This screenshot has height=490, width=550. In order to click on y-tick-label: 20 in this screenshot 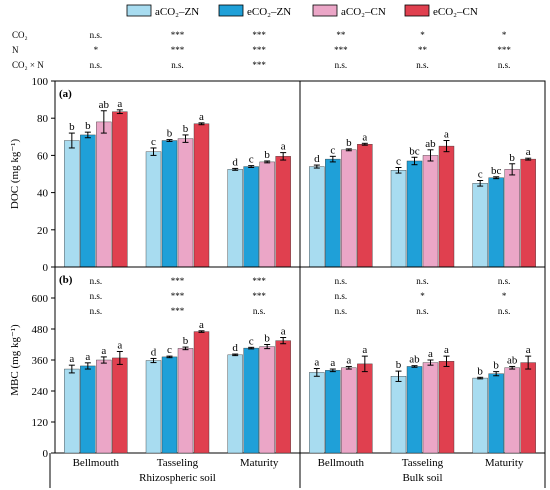, I will do `click(43, 231)`.